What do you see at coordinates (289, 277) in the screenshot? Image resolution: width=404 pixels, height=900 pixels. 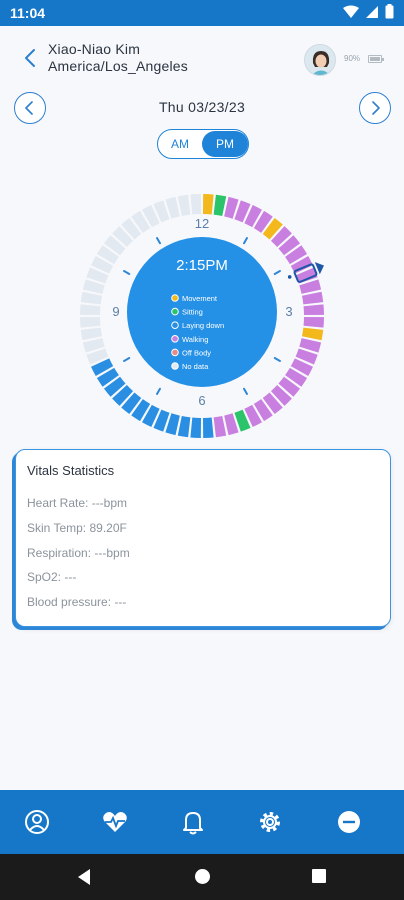 I see `time-marker-dot` at bounding box center [289, 277].